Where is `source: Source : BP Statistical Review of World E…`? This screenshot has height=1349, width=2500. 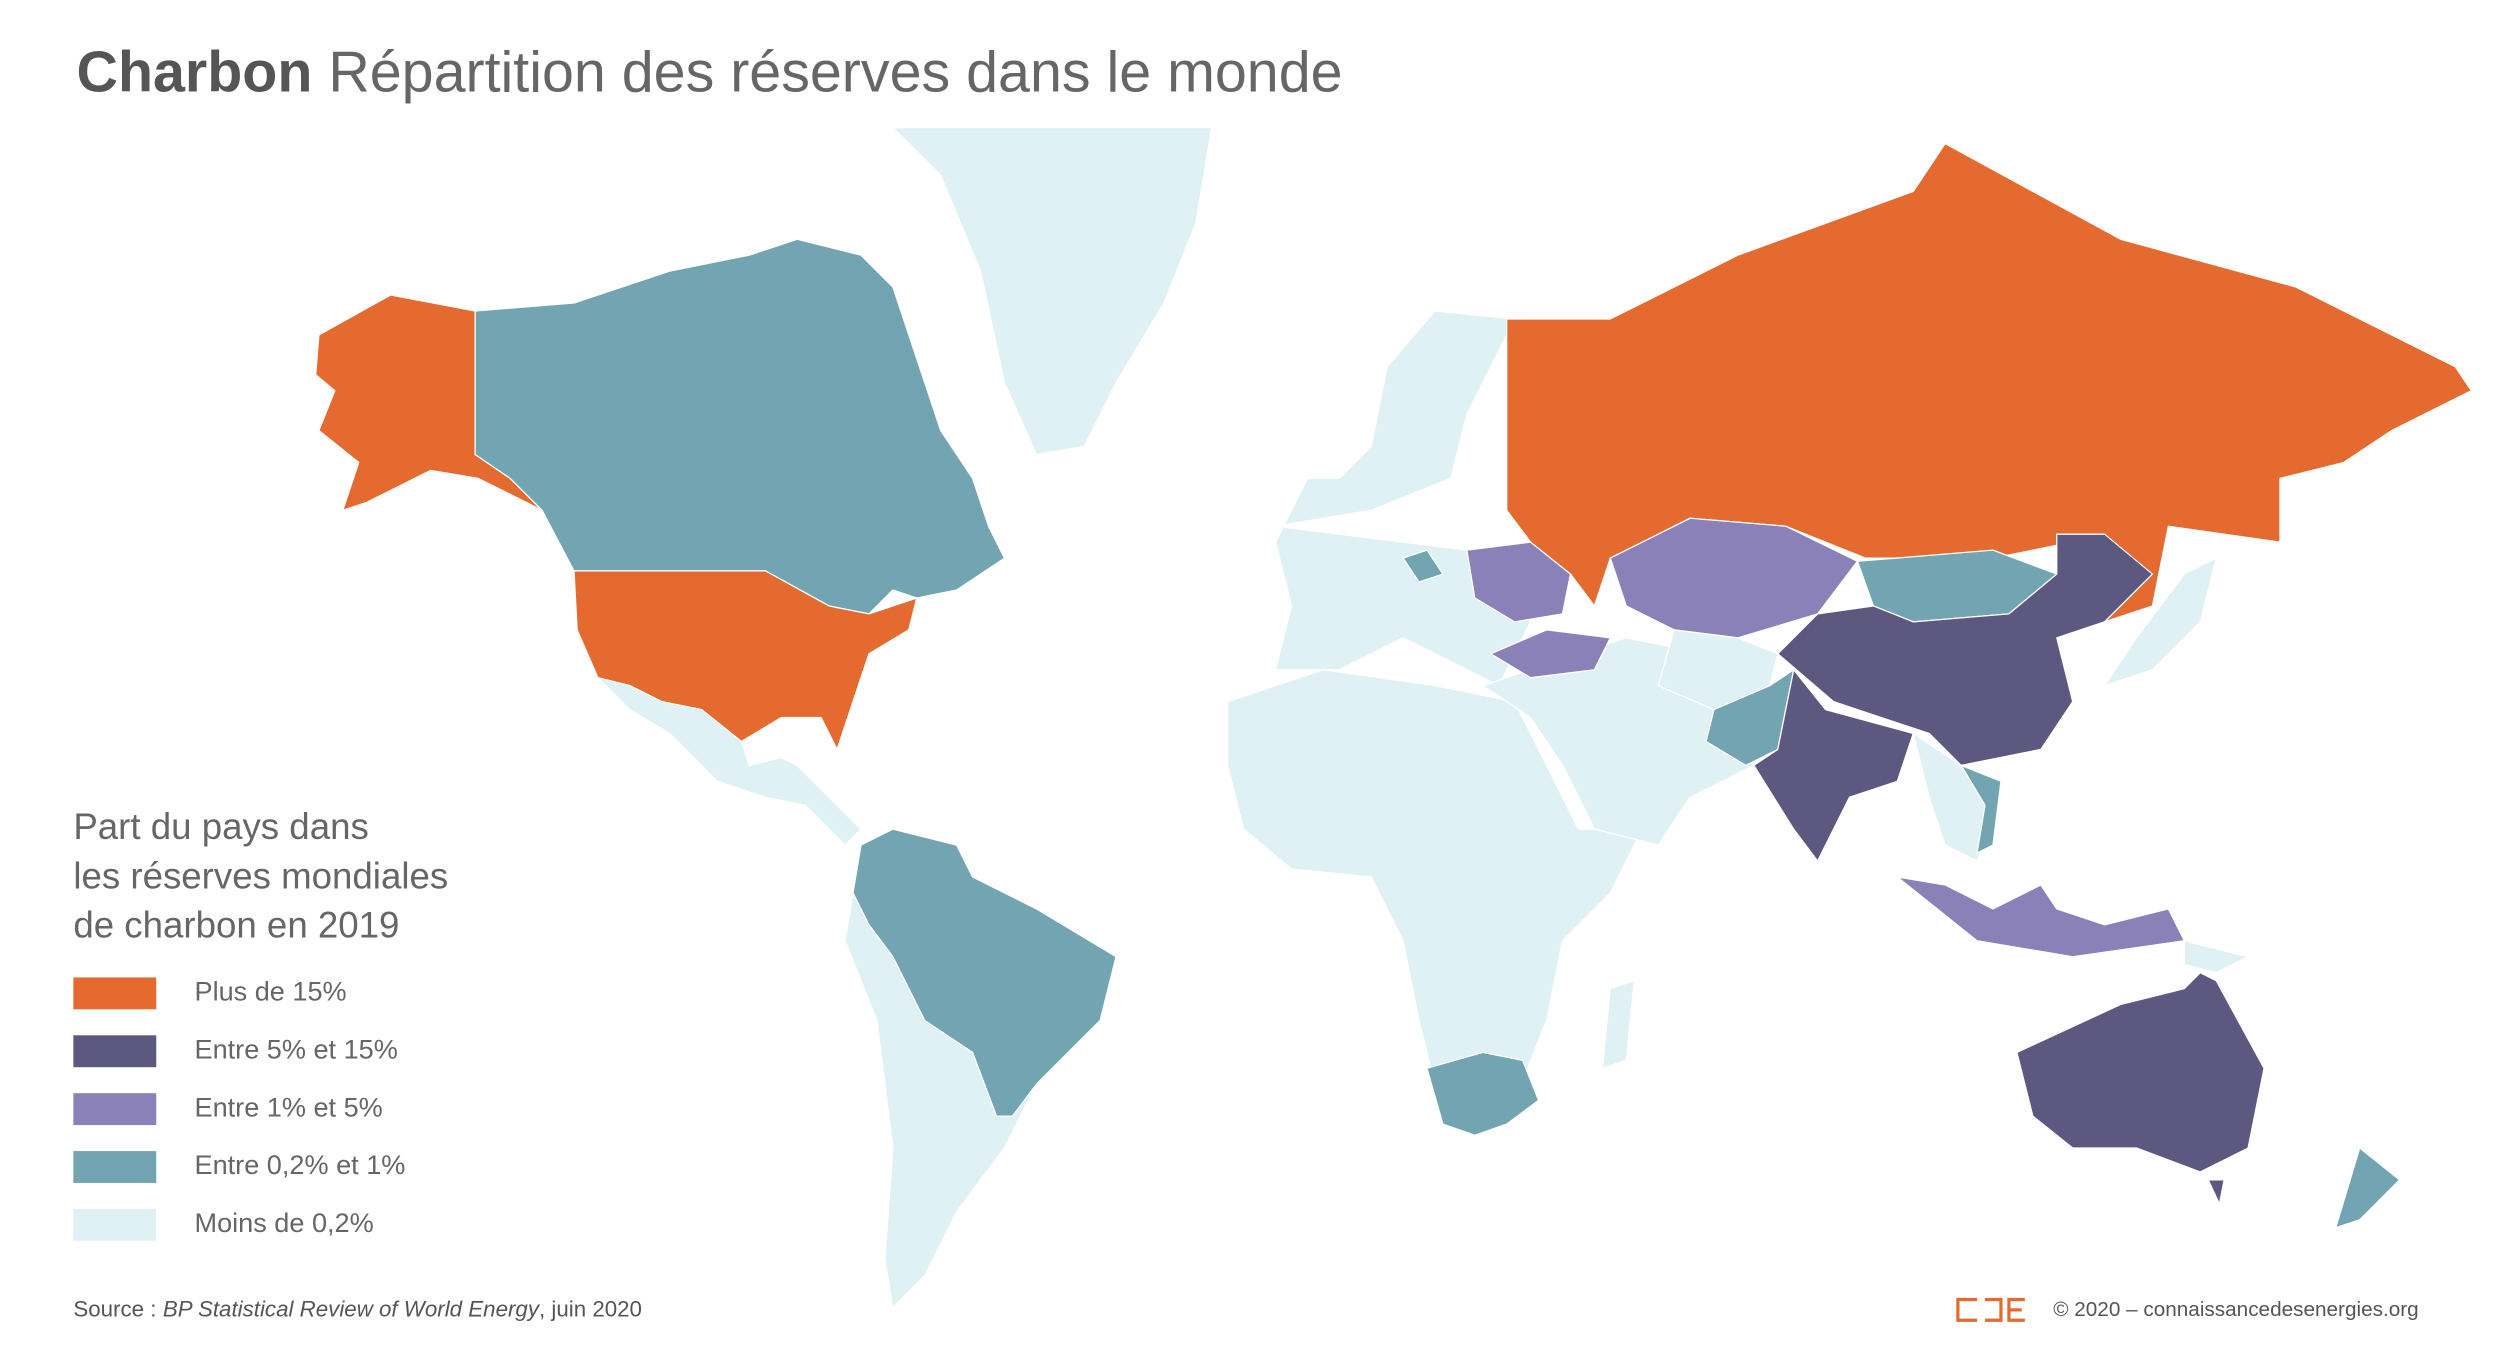
source: Source : BP Statistical Review of World E… is located at coordinates (357, 1309).